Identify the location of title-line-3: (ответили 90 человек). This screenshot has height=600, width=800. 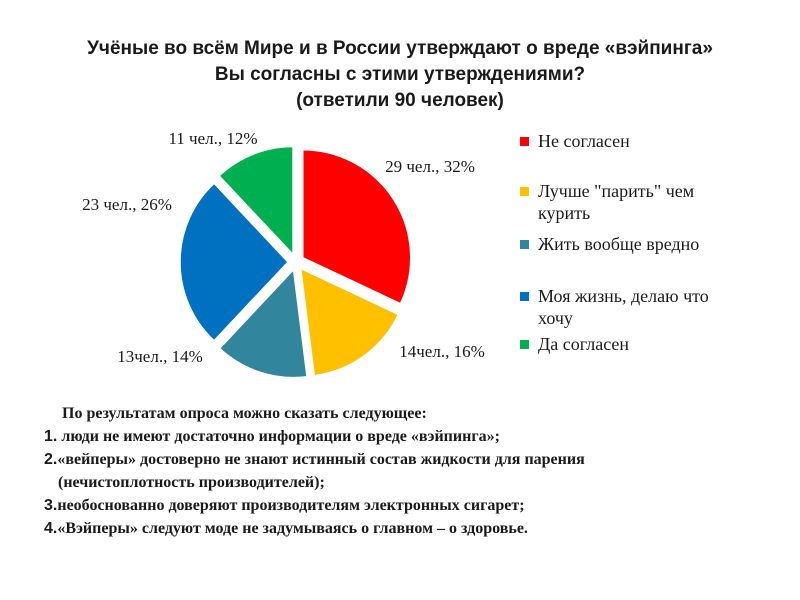
(400, 100).